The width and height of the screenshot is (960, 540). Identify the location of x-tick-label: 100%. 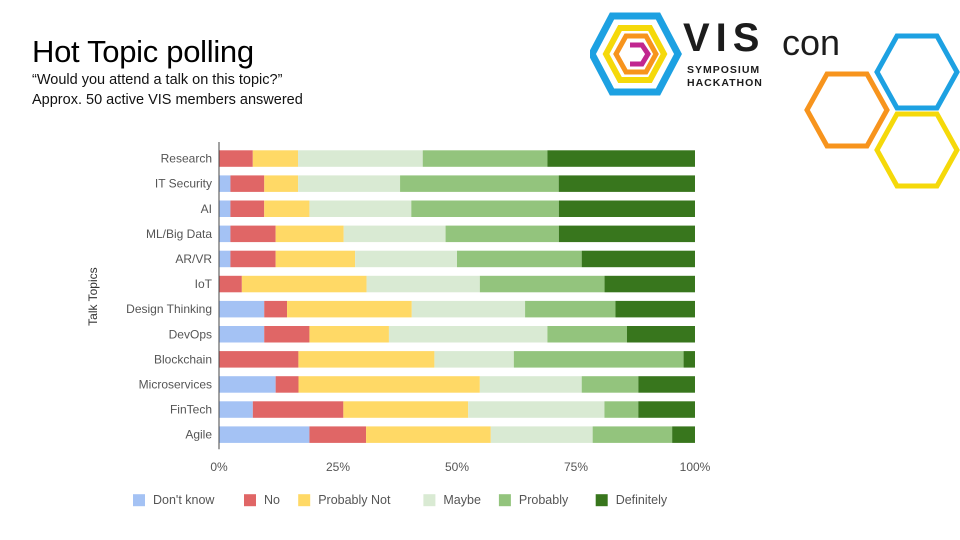
(695, 467).